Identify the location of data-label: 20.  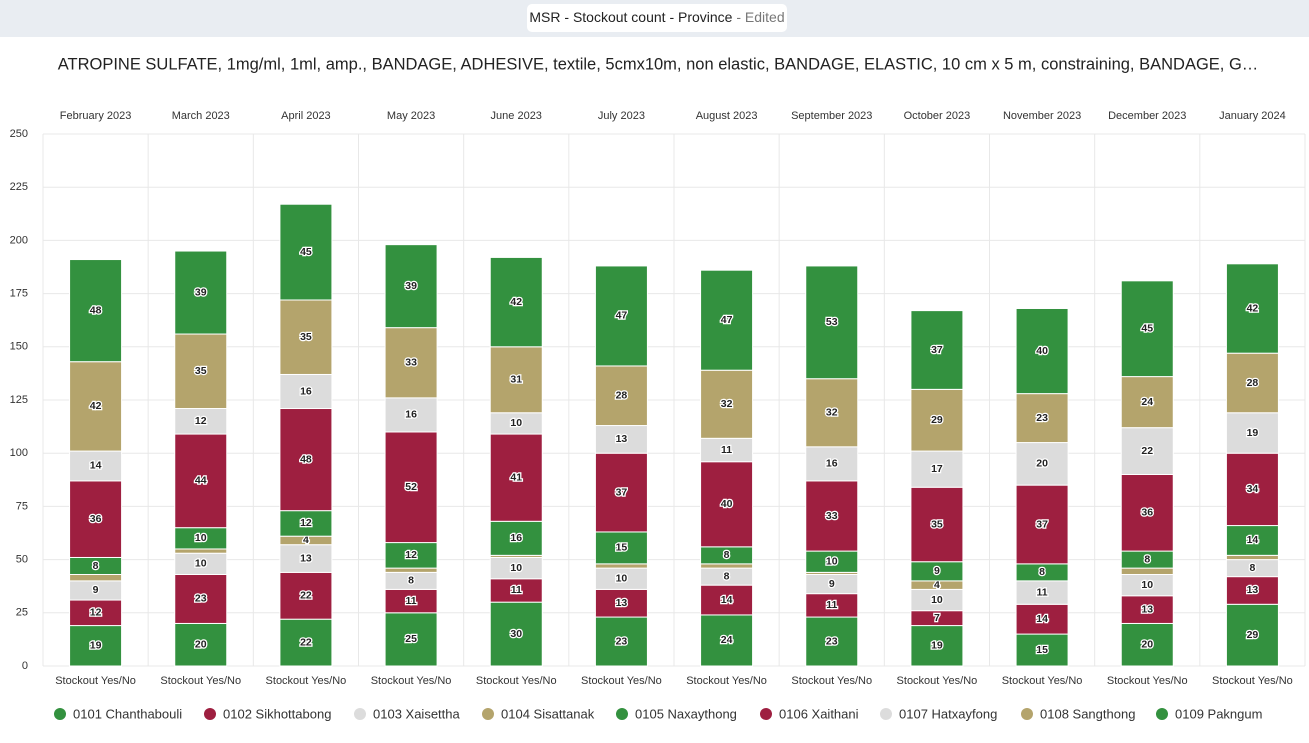
(1042, 464).